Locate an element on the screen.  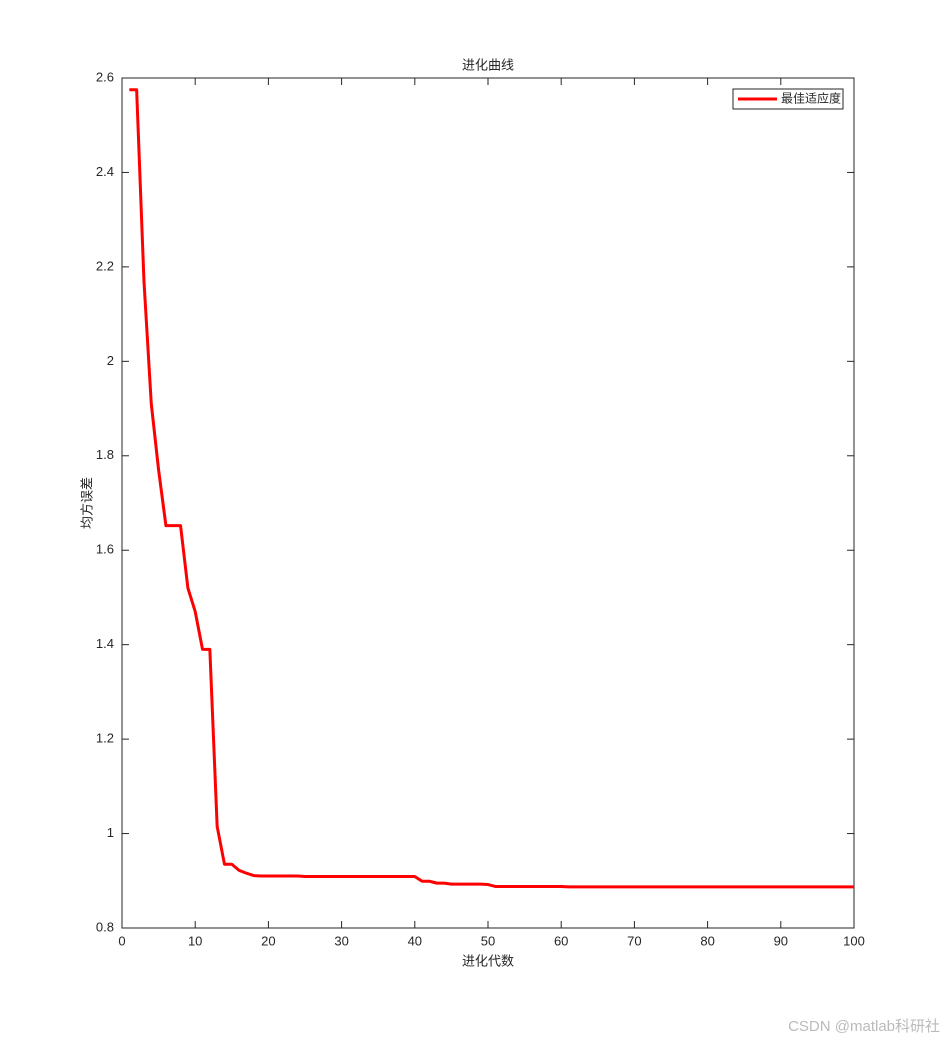
x-tick-label: 70 is located at coordinates (634, 940).